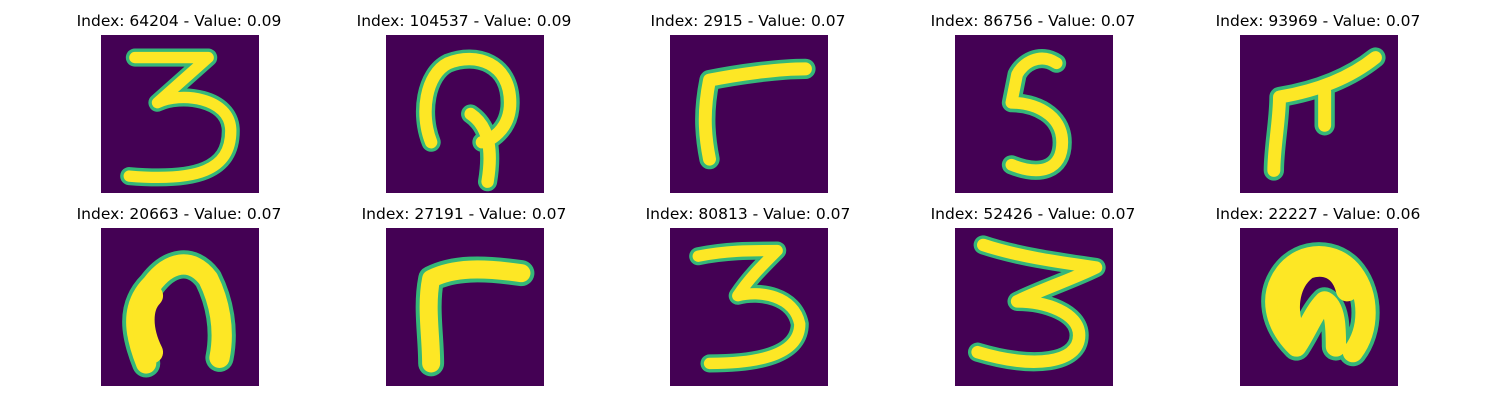  I want to click on panel-title: Index: 20663 - Value: 0.07, so click(179, 214).